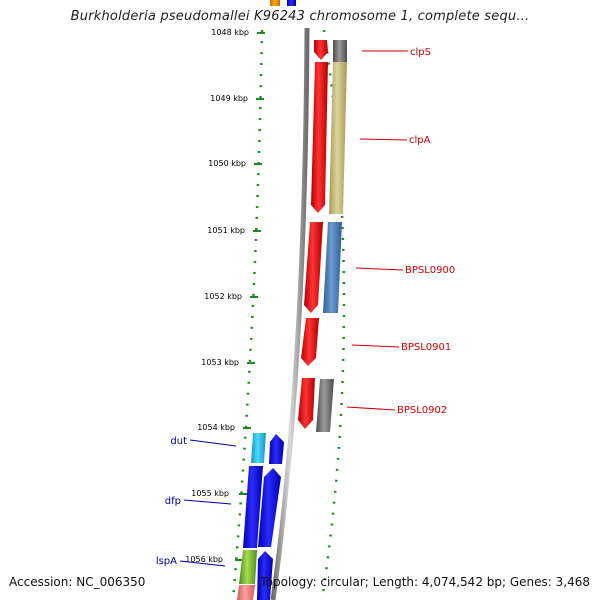 The width and height of the screenshot is (600, 600). What do you see at coordinates (258, 448) in the screenshot?
I see `cds-cyan` at bounding box center [258, 448].